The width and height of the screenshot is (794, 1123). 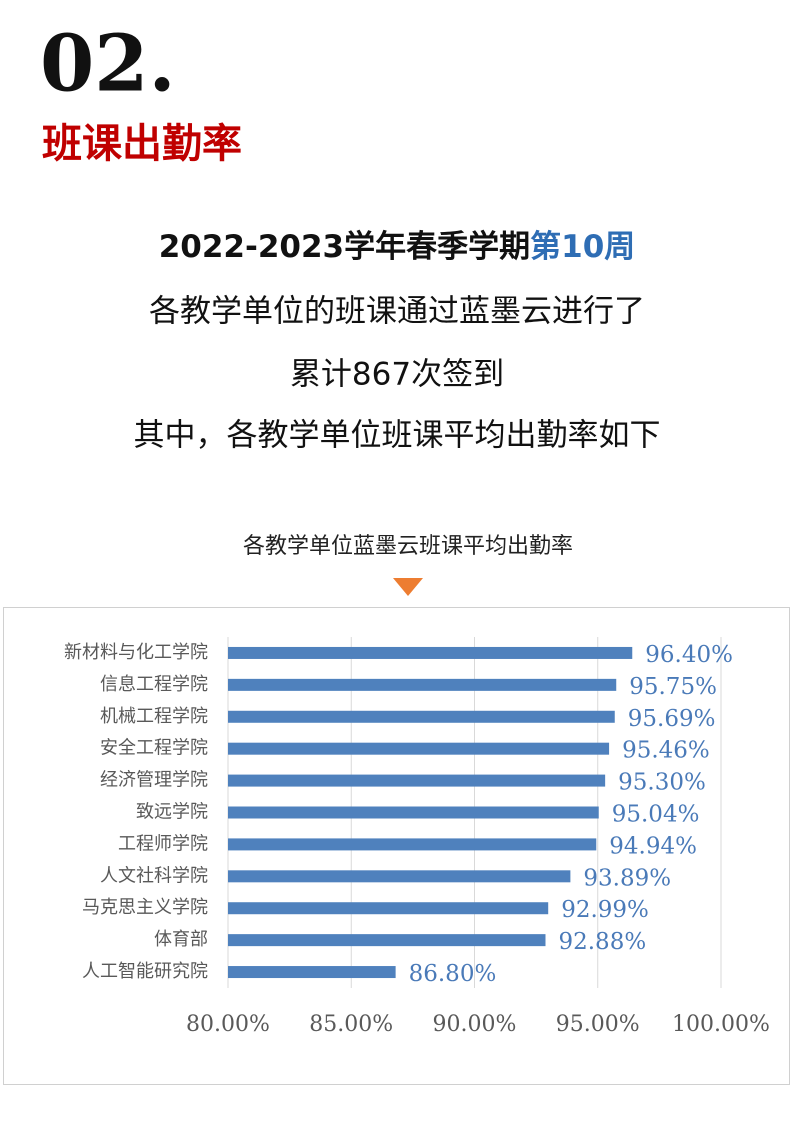 I want to click on value-label: 92.99%, so click(x=605, y=910).